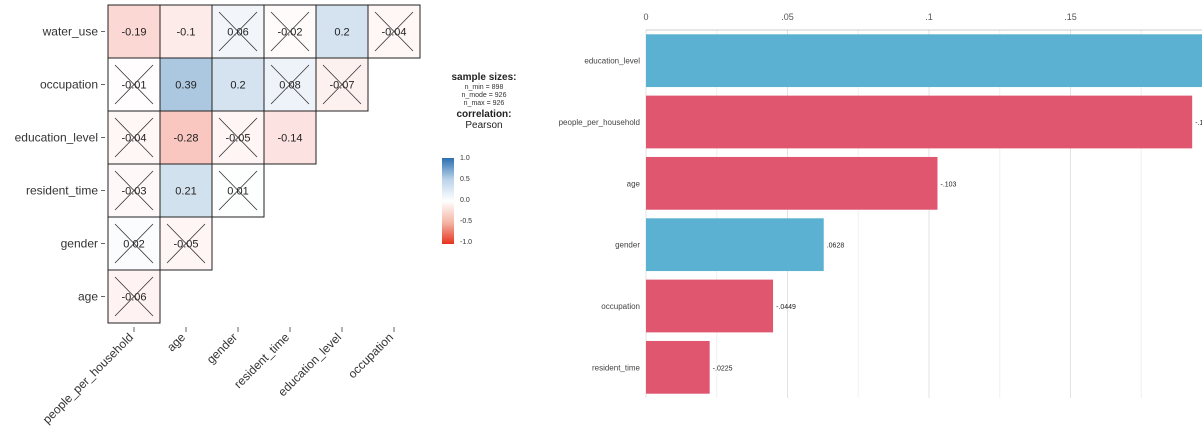 The height and width of the screenshot is (432, 1202). I want to click on col-label: occupation, so click(370, 355).